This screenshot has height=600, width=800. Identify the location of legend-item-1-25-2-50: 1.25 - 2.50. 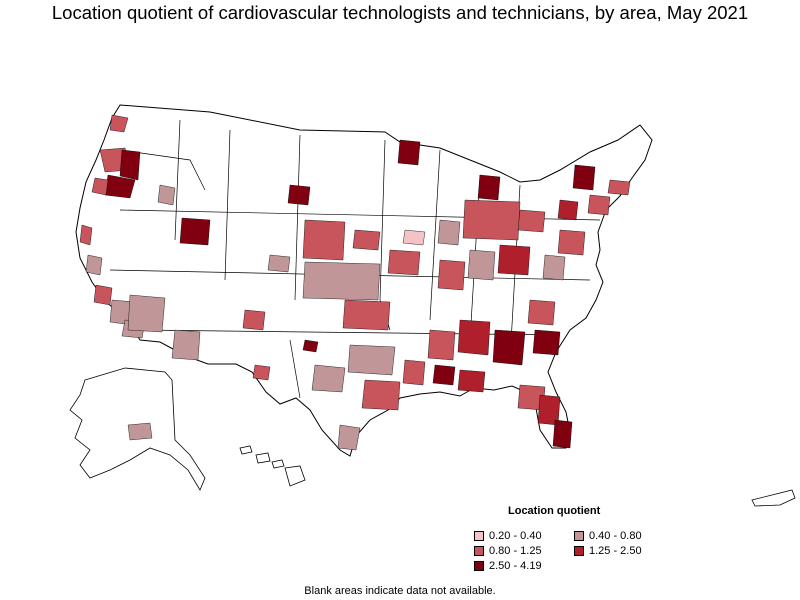
(608, 551).